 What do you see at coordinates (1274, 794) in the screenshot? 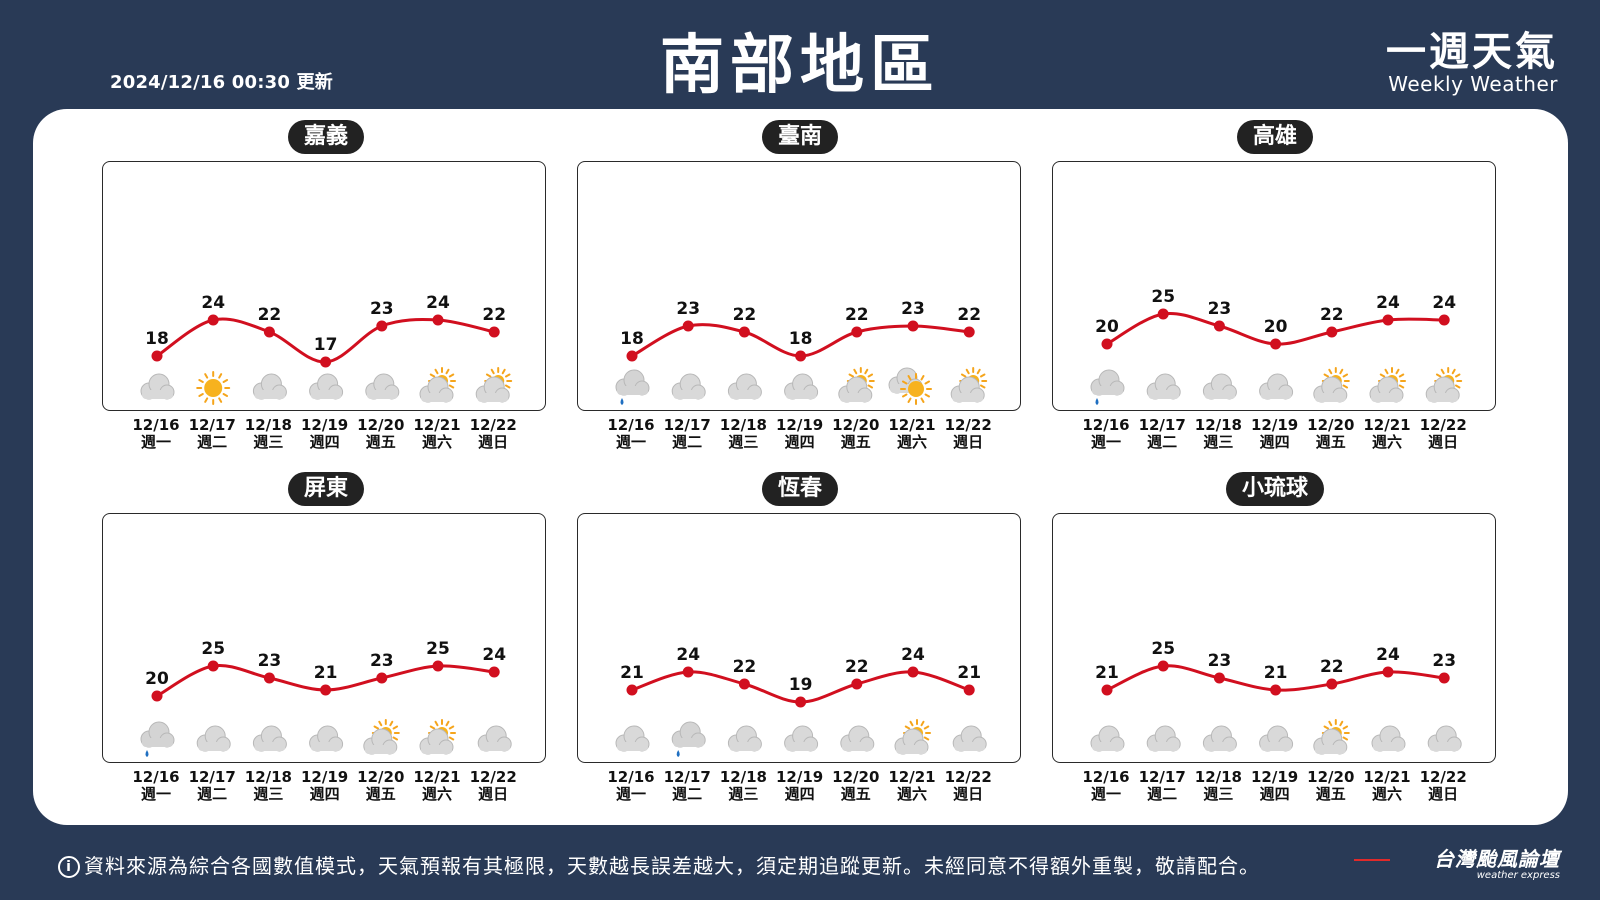
I see `weekday-text: 週四` at bounding box center [1274, 794].